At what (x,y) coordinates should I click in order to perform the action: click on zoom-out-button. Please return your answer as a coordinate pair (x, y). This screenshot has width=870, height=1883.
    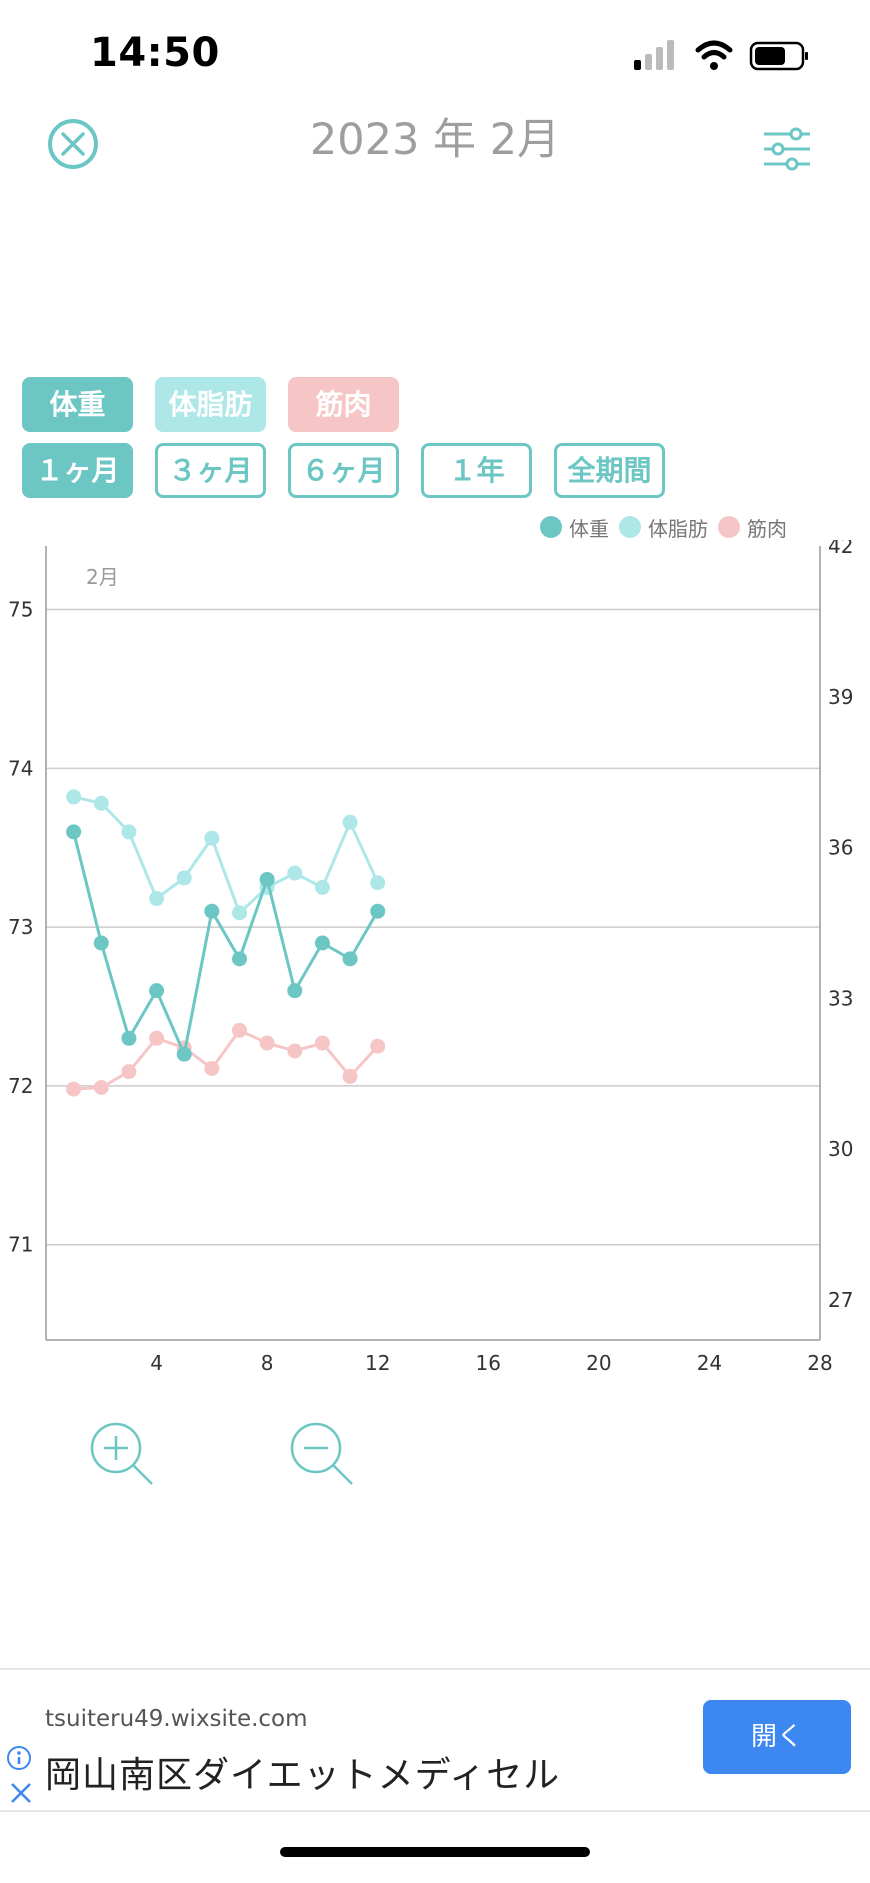
    Looking at the image, I should click on (324, 1456).